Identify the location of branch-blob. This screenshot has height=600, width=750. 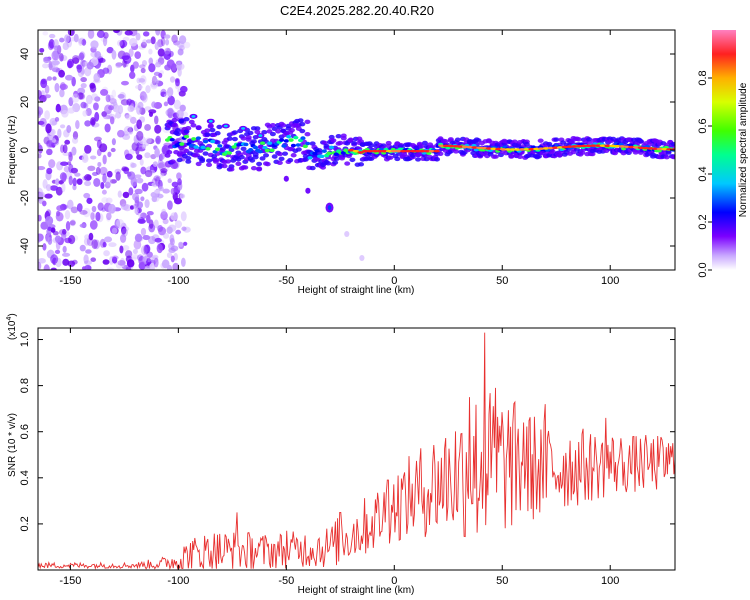
(347, 234).